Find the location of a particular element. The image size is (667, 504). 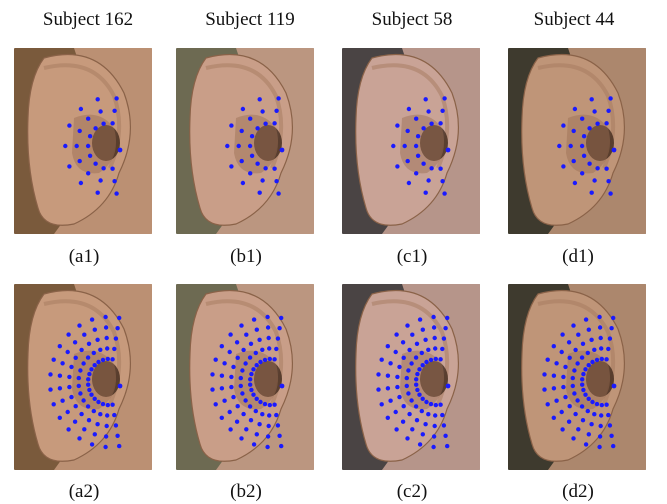

ear-image-b2 is located at coordinates (245, 377).